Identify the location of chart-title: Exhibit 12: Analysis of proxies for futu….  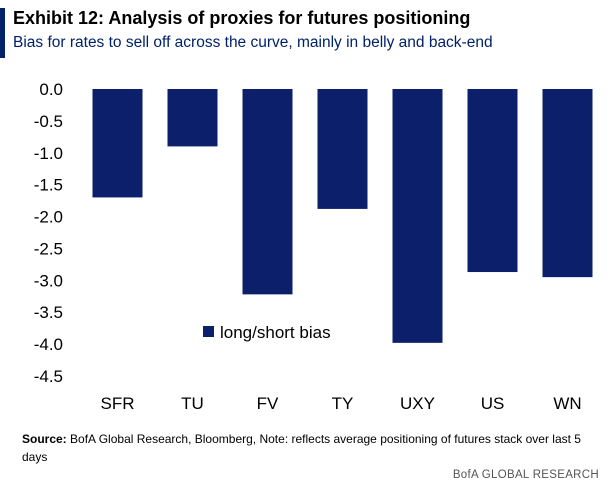
(242, 18).